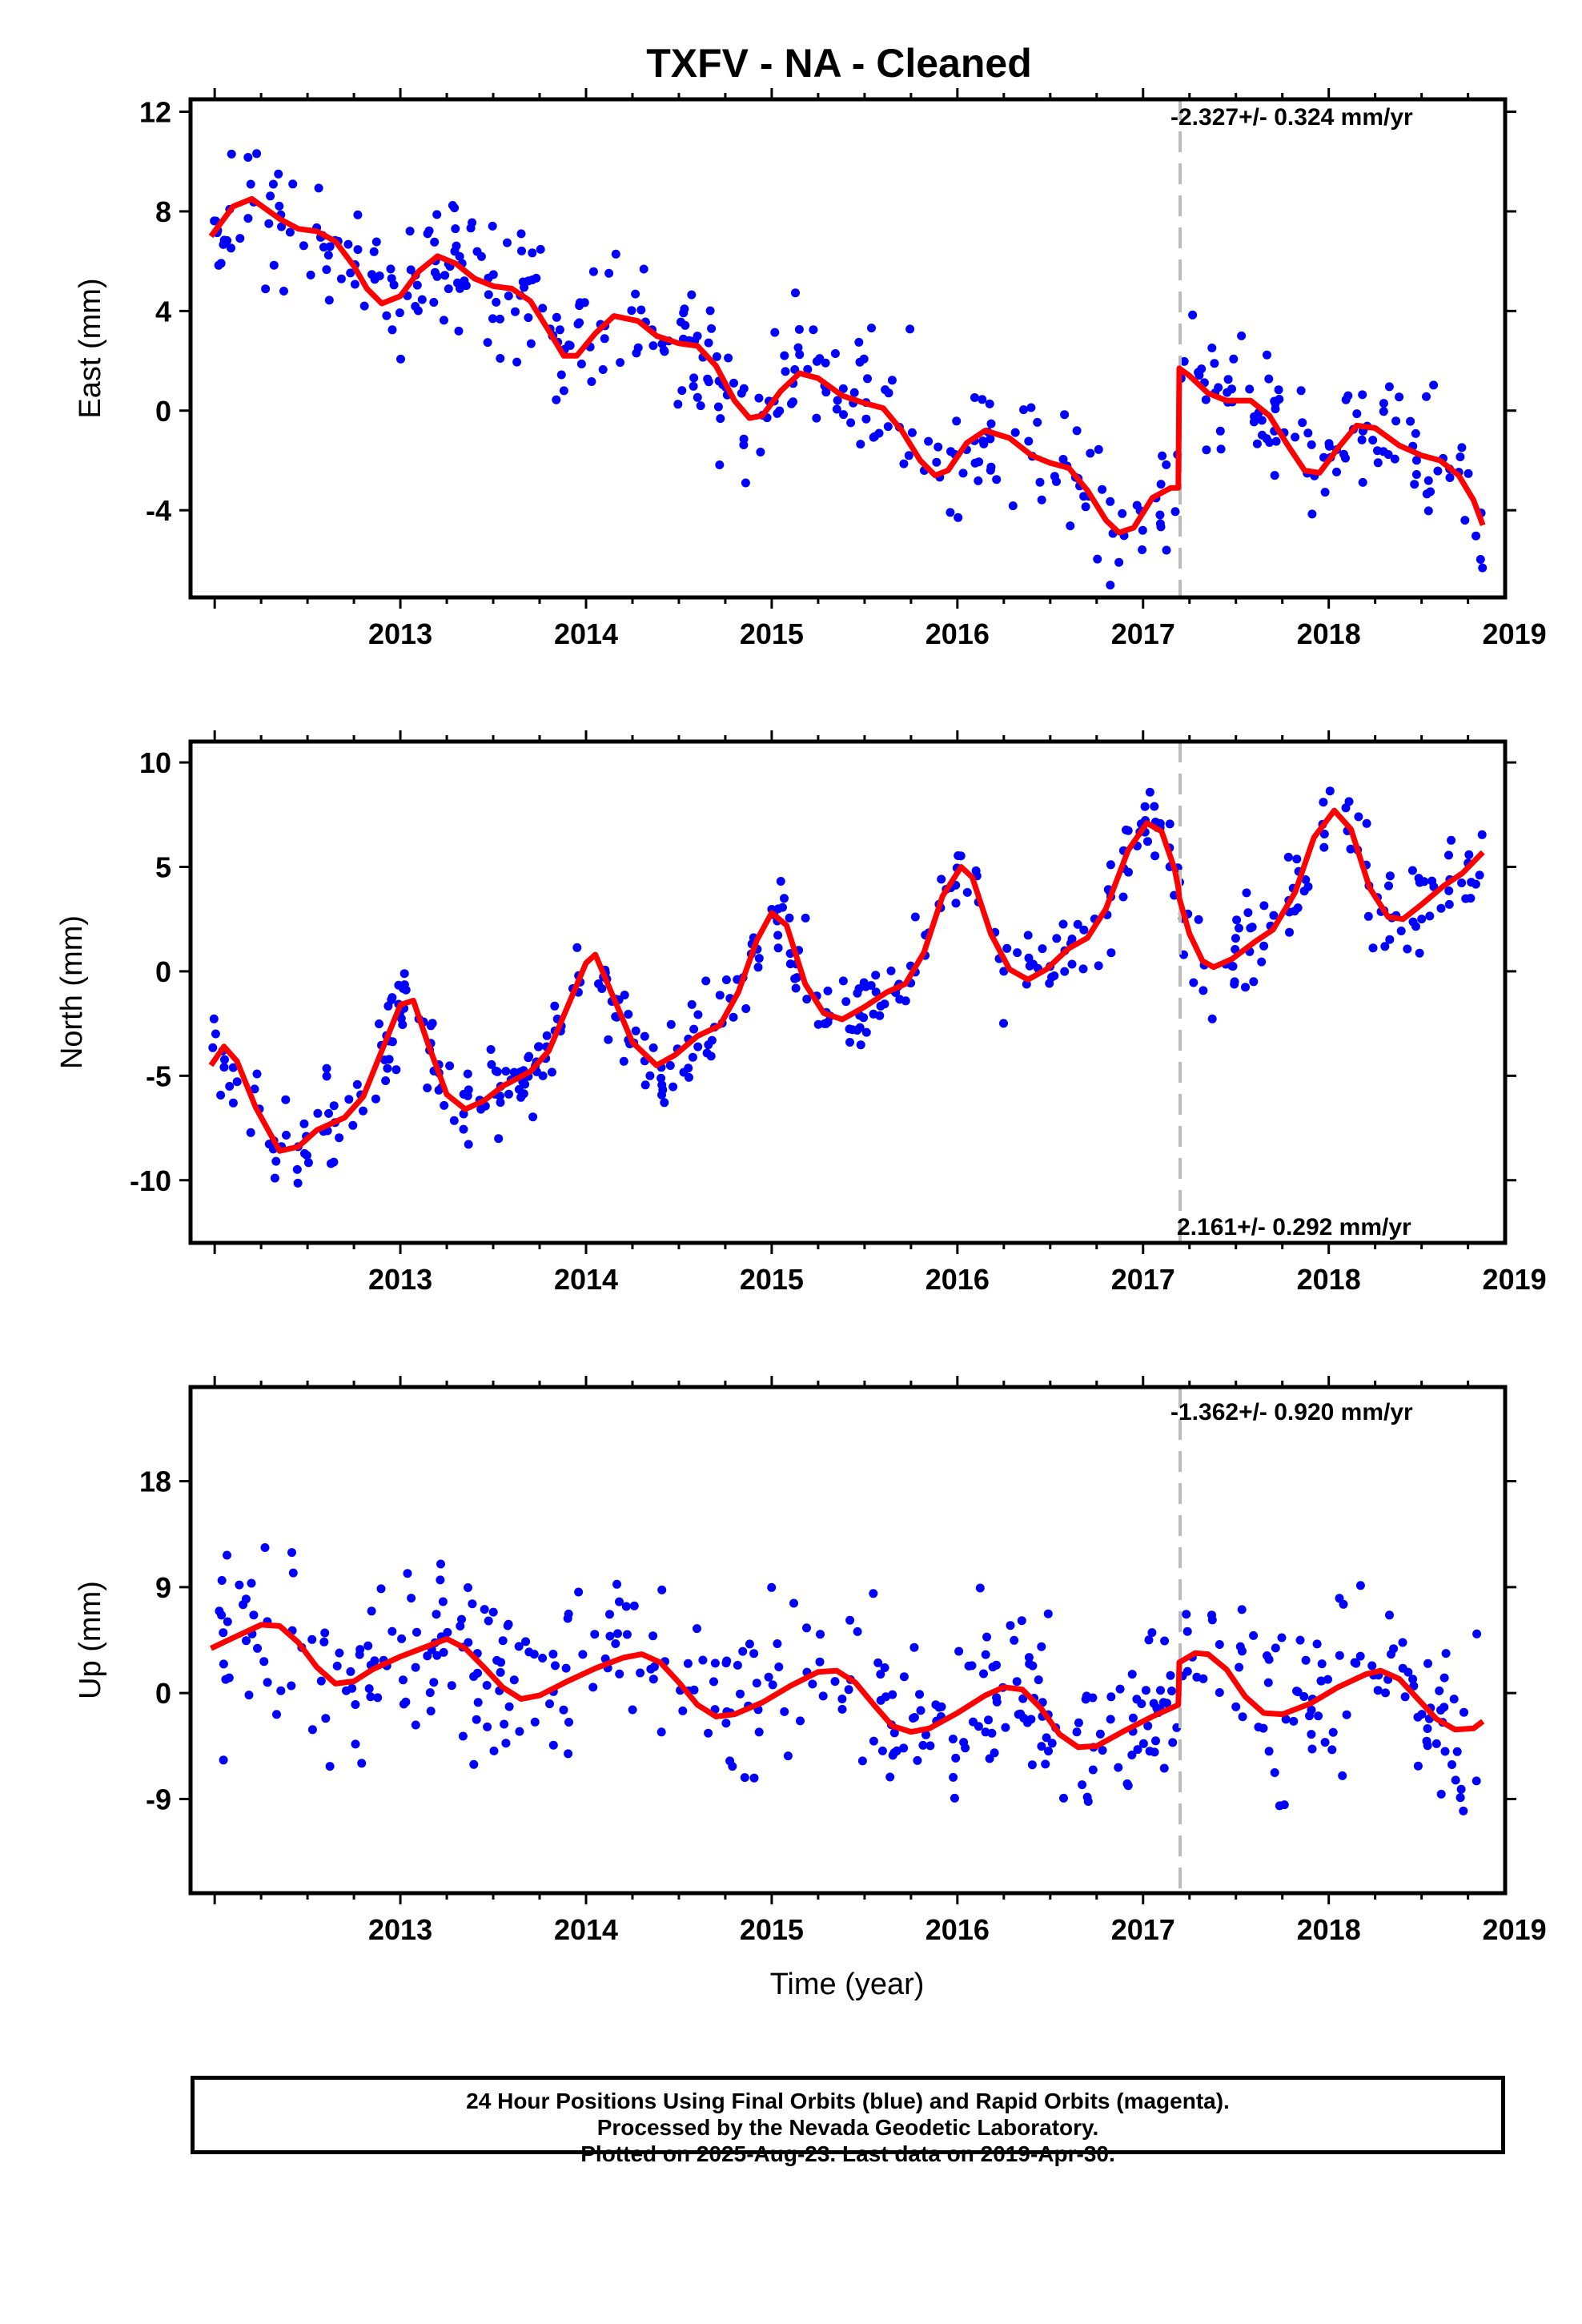  What do you see at coordinates (1329, 1929) in the screenshot?
I see `up-x-tick-label: 2018` at bounding box center [1329, 1929].